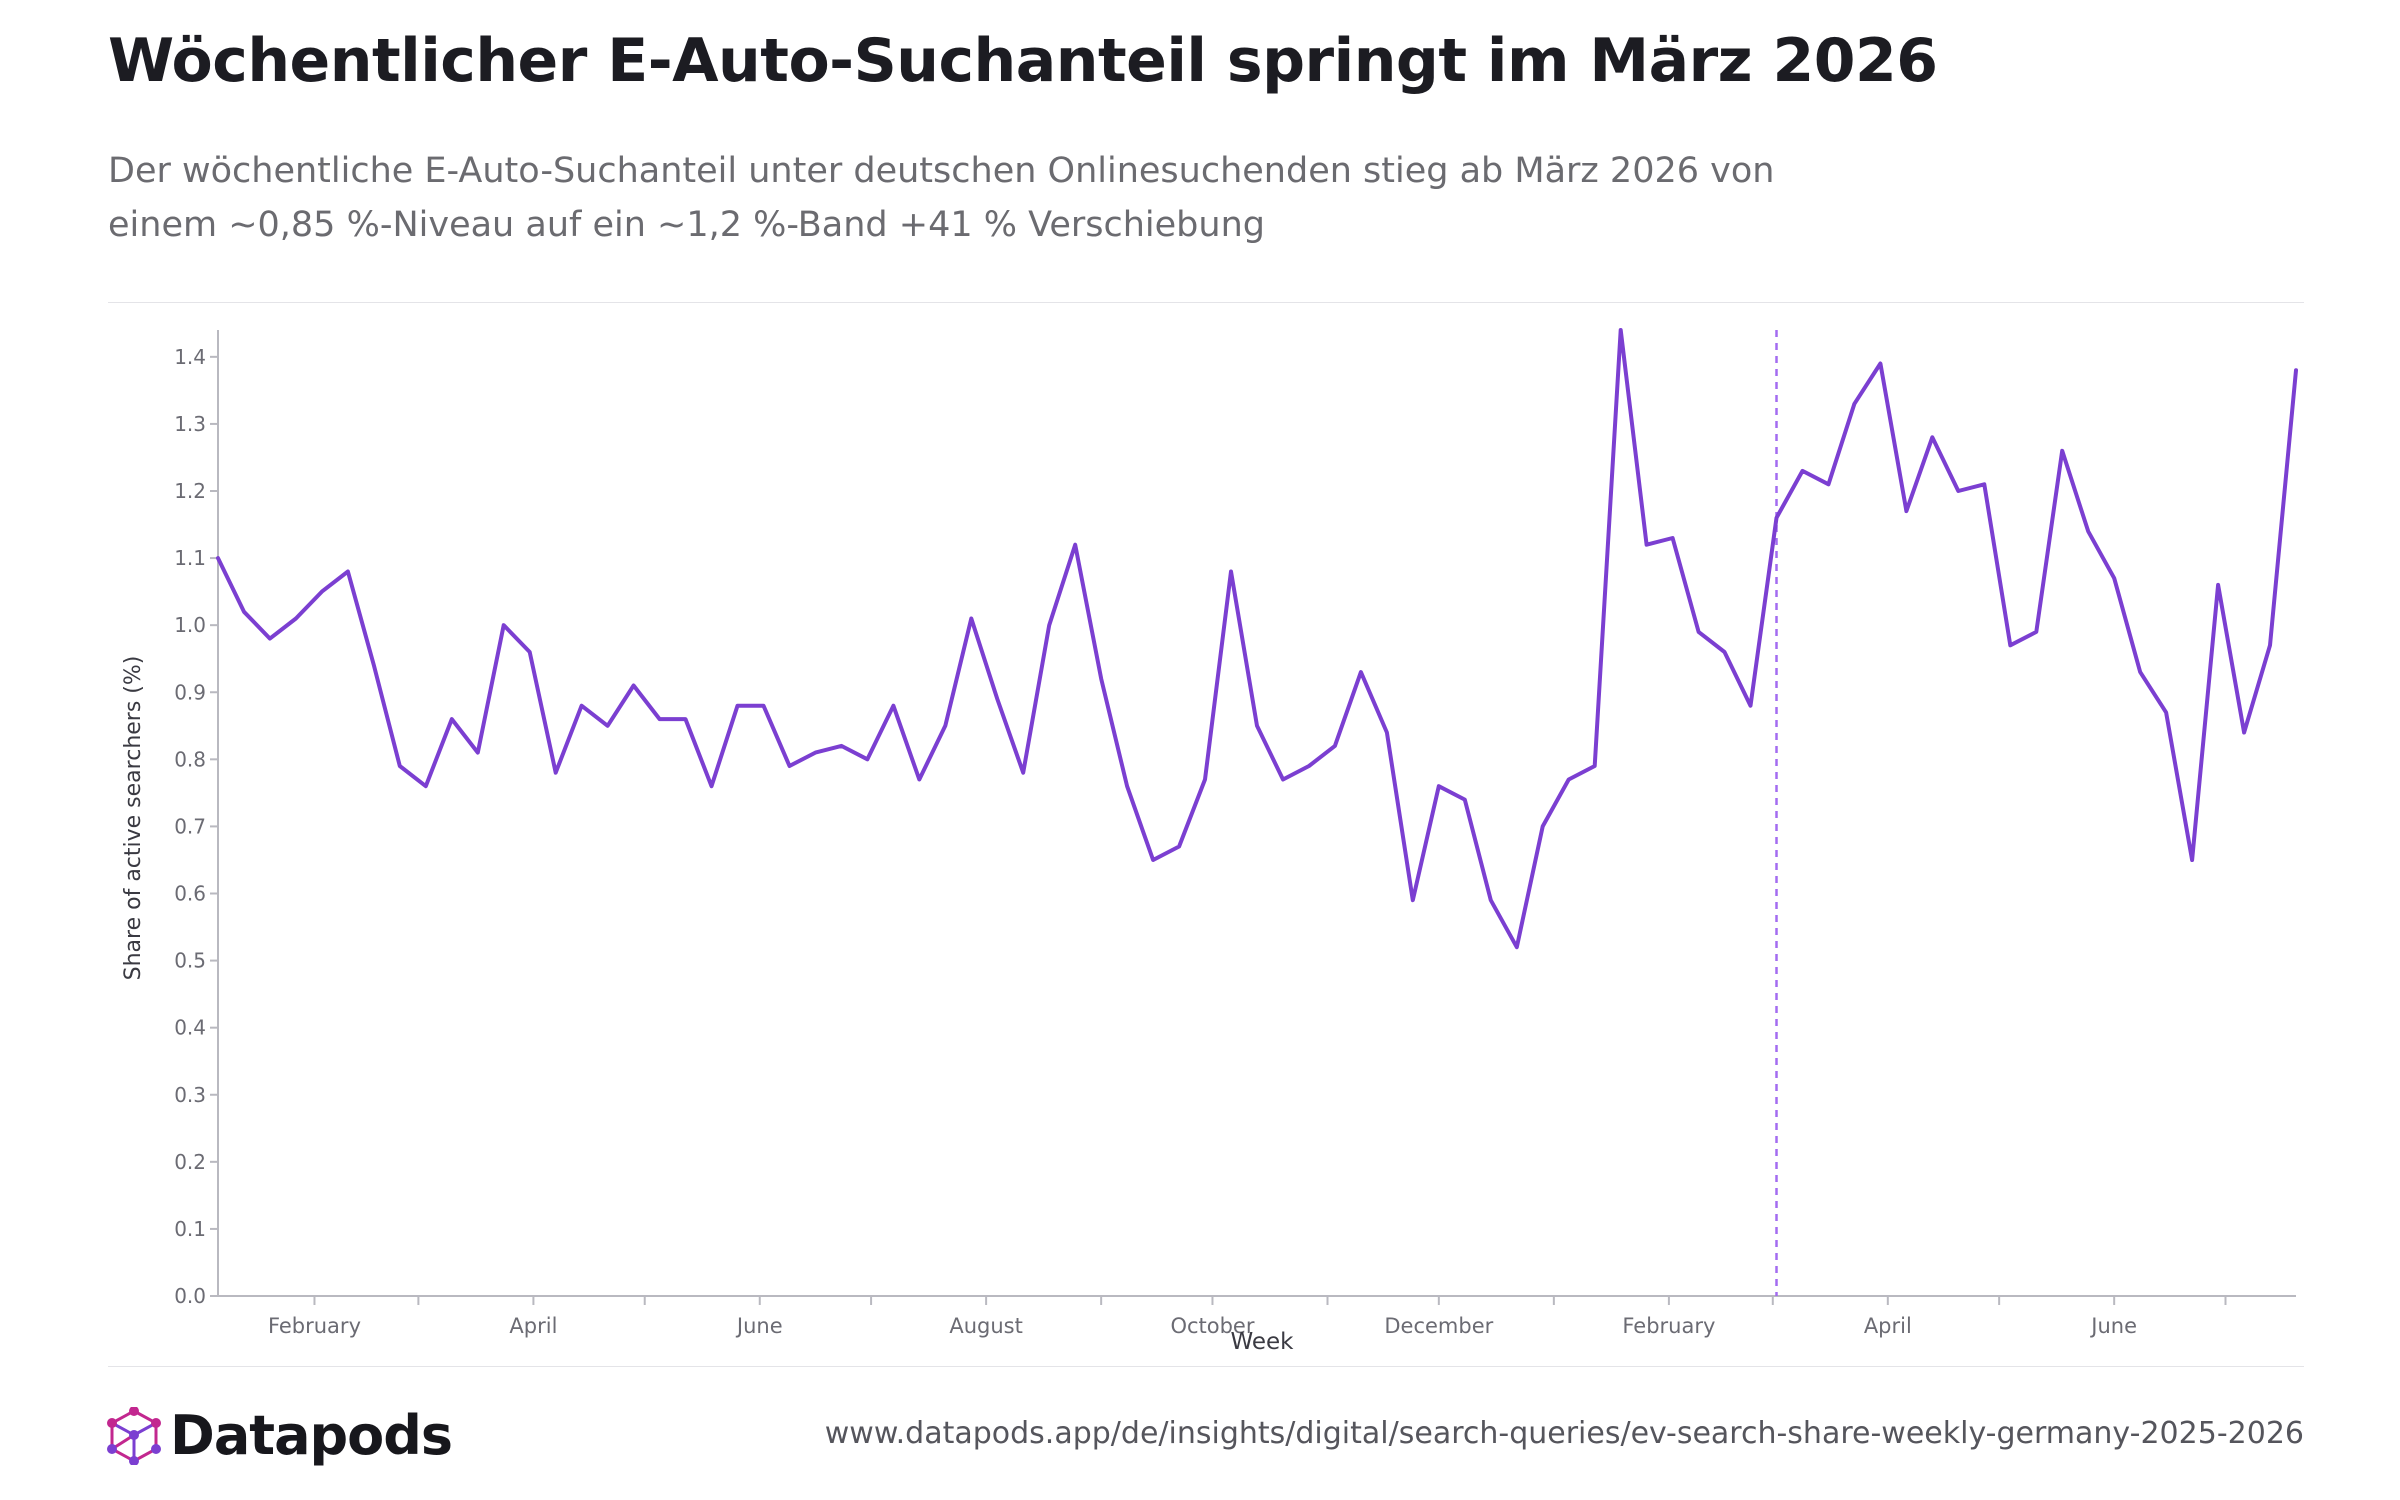 The height and width of the screenshot is (1500, 2400). Describe the element at coordinates (190, 491) in the screenshot. I see `y-tick-label: 1.2` at that location.